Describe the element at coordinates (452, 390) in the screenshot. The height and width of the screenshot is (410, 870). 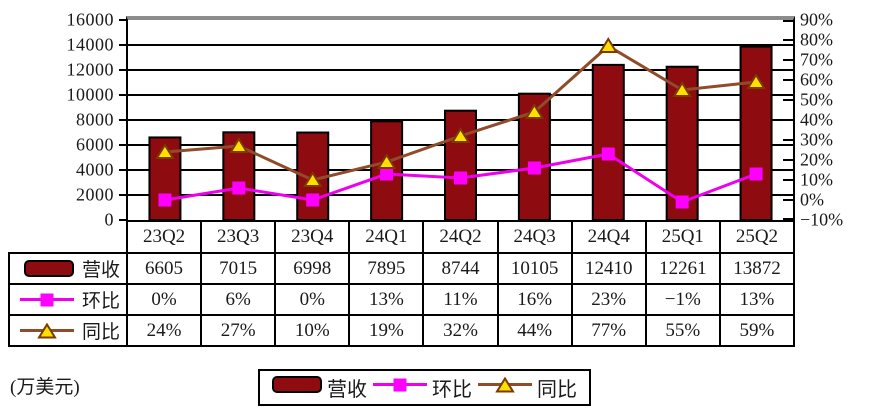
I see `legend-label-qoq: 环比` at that location.